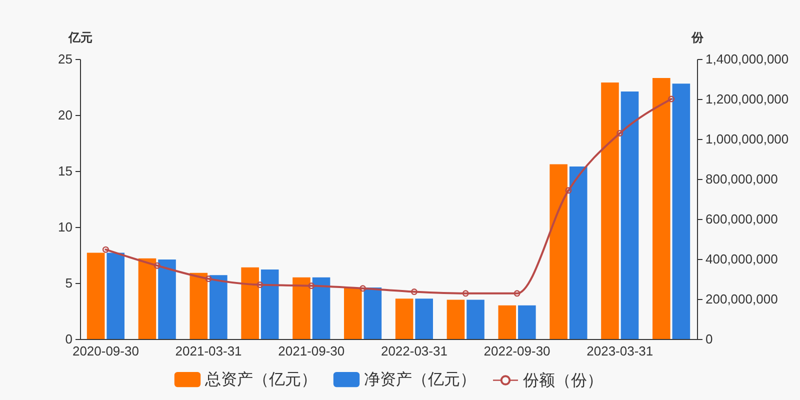 This screenshot has width=800, height=400. Describe the element at coordinates (709, 339) in the screenshot. I see `y2-tick-label: 0` at that location.